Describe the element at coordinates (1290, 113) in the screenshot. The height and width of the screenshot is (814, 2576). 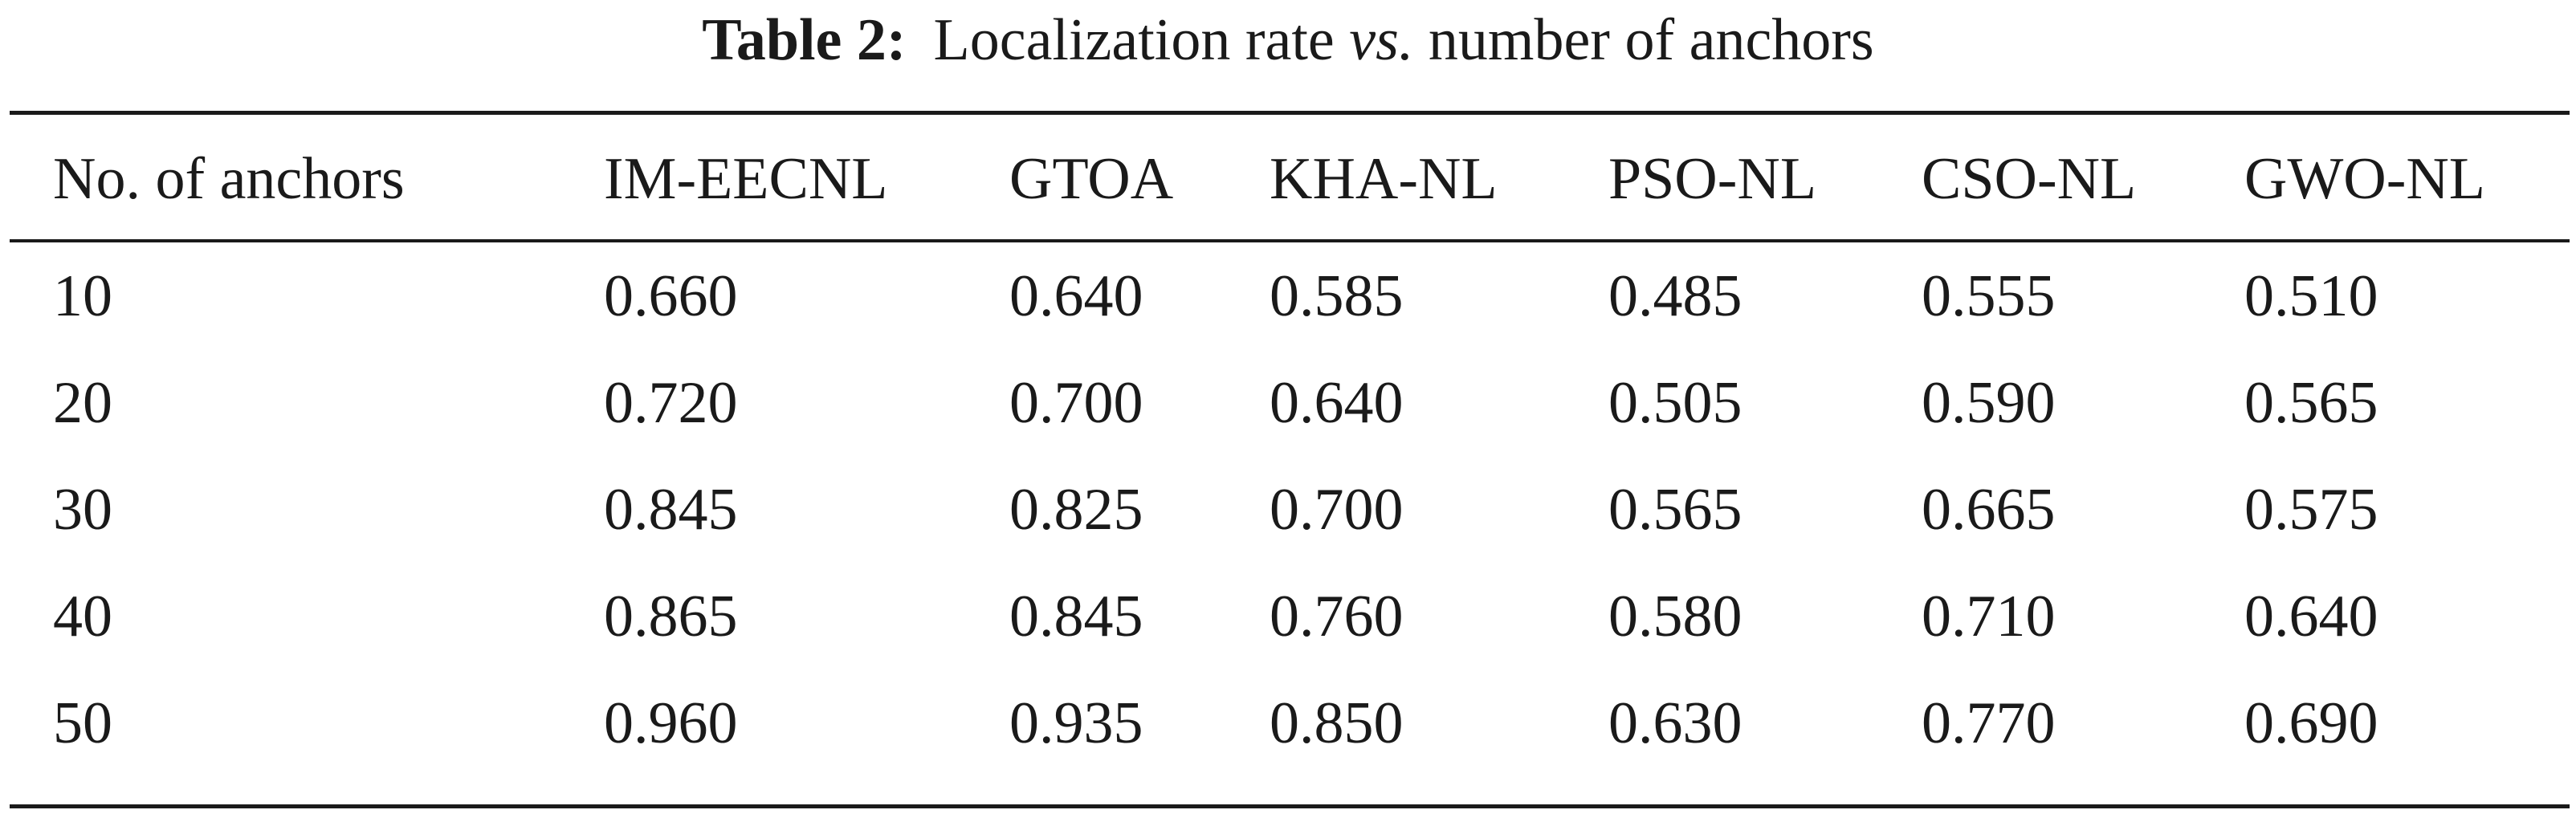
I see `top-rule` at that location.